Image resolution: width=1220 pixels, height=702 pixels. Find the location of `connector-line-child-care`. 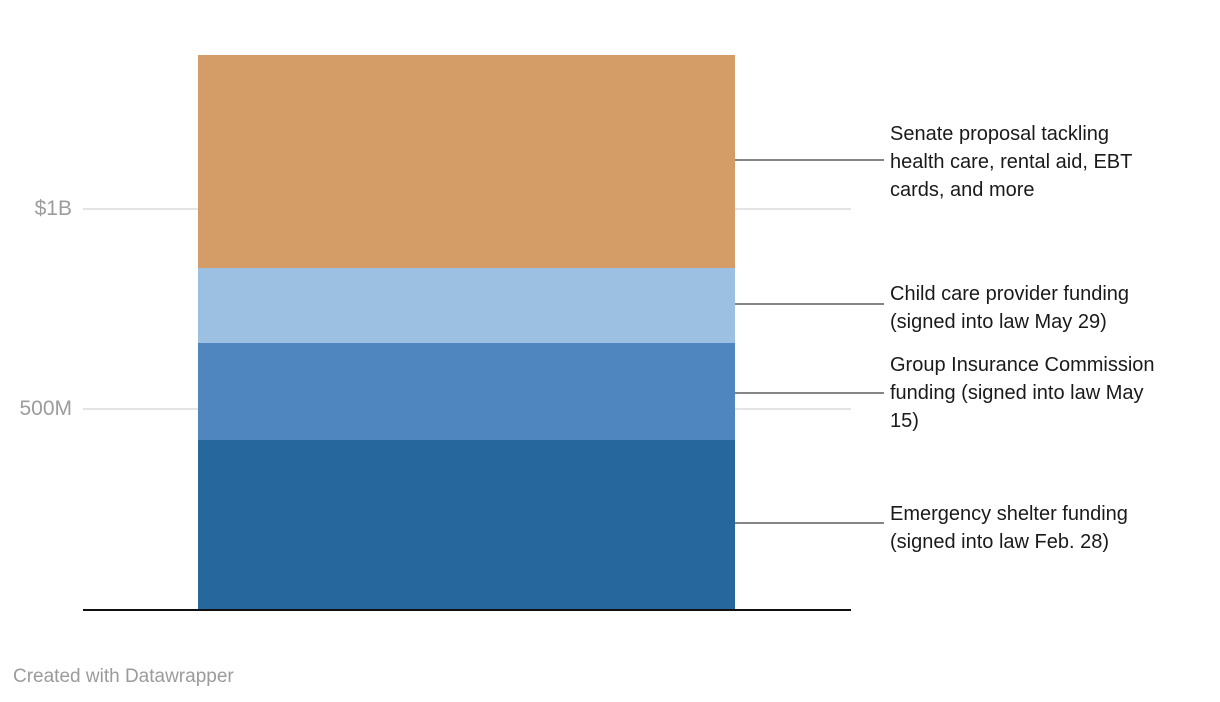

connector-line-child-care is located at coordinates (809, 304).